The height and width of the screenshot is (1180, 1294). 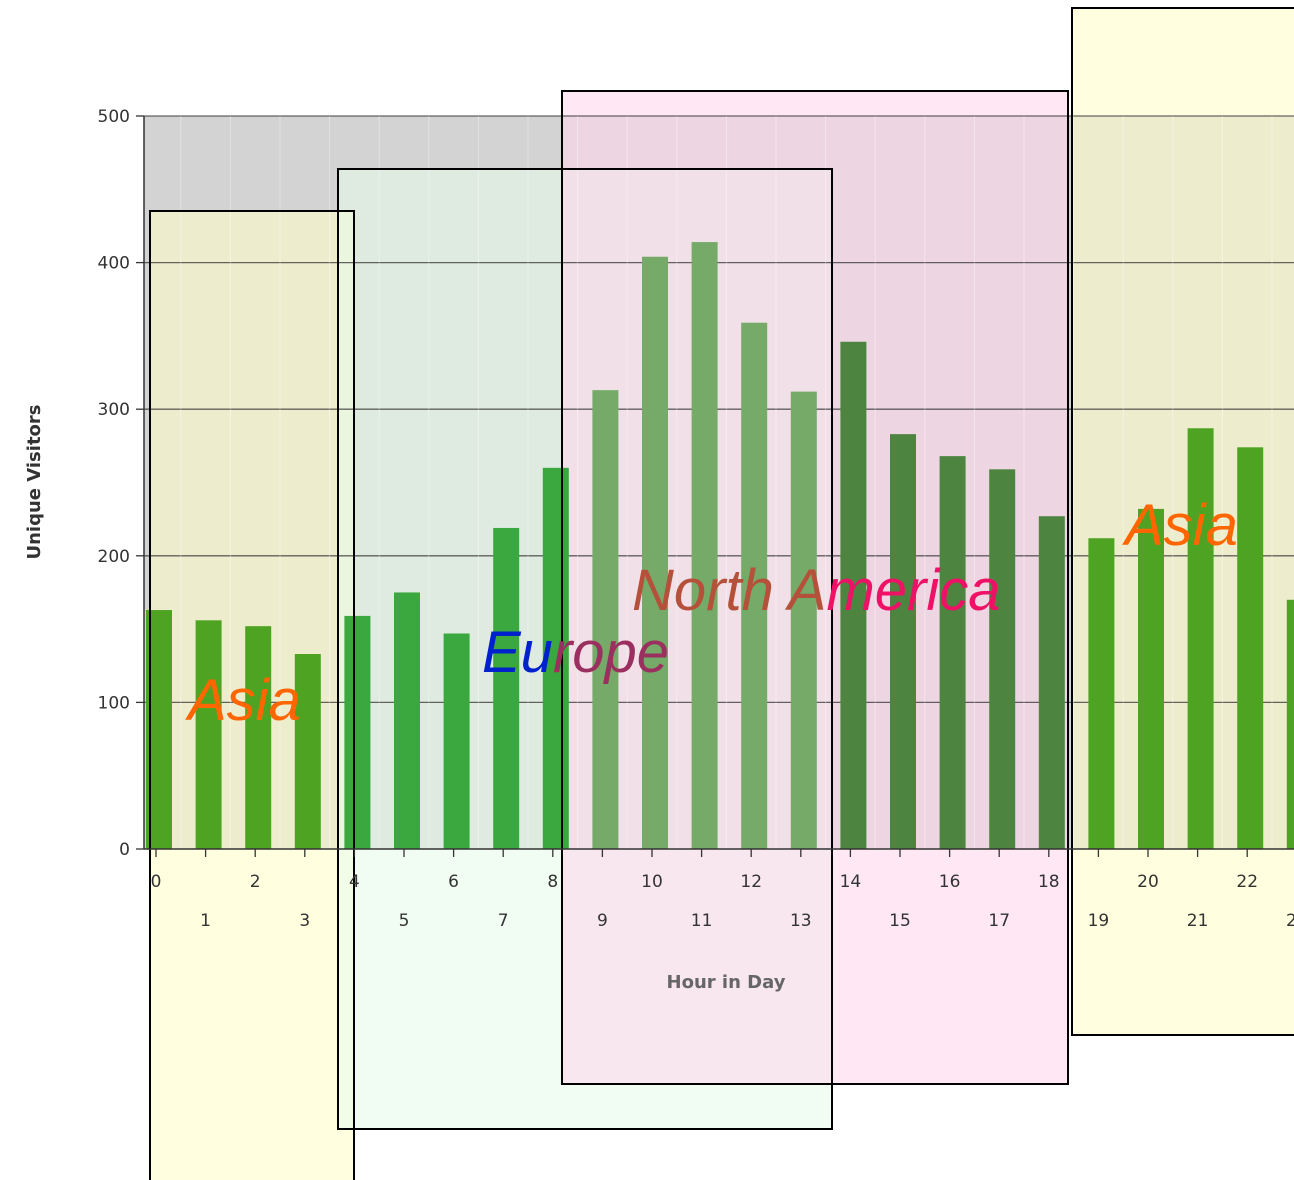 I want to click on x-tick-label: 18, so click(x=1049, y=882).